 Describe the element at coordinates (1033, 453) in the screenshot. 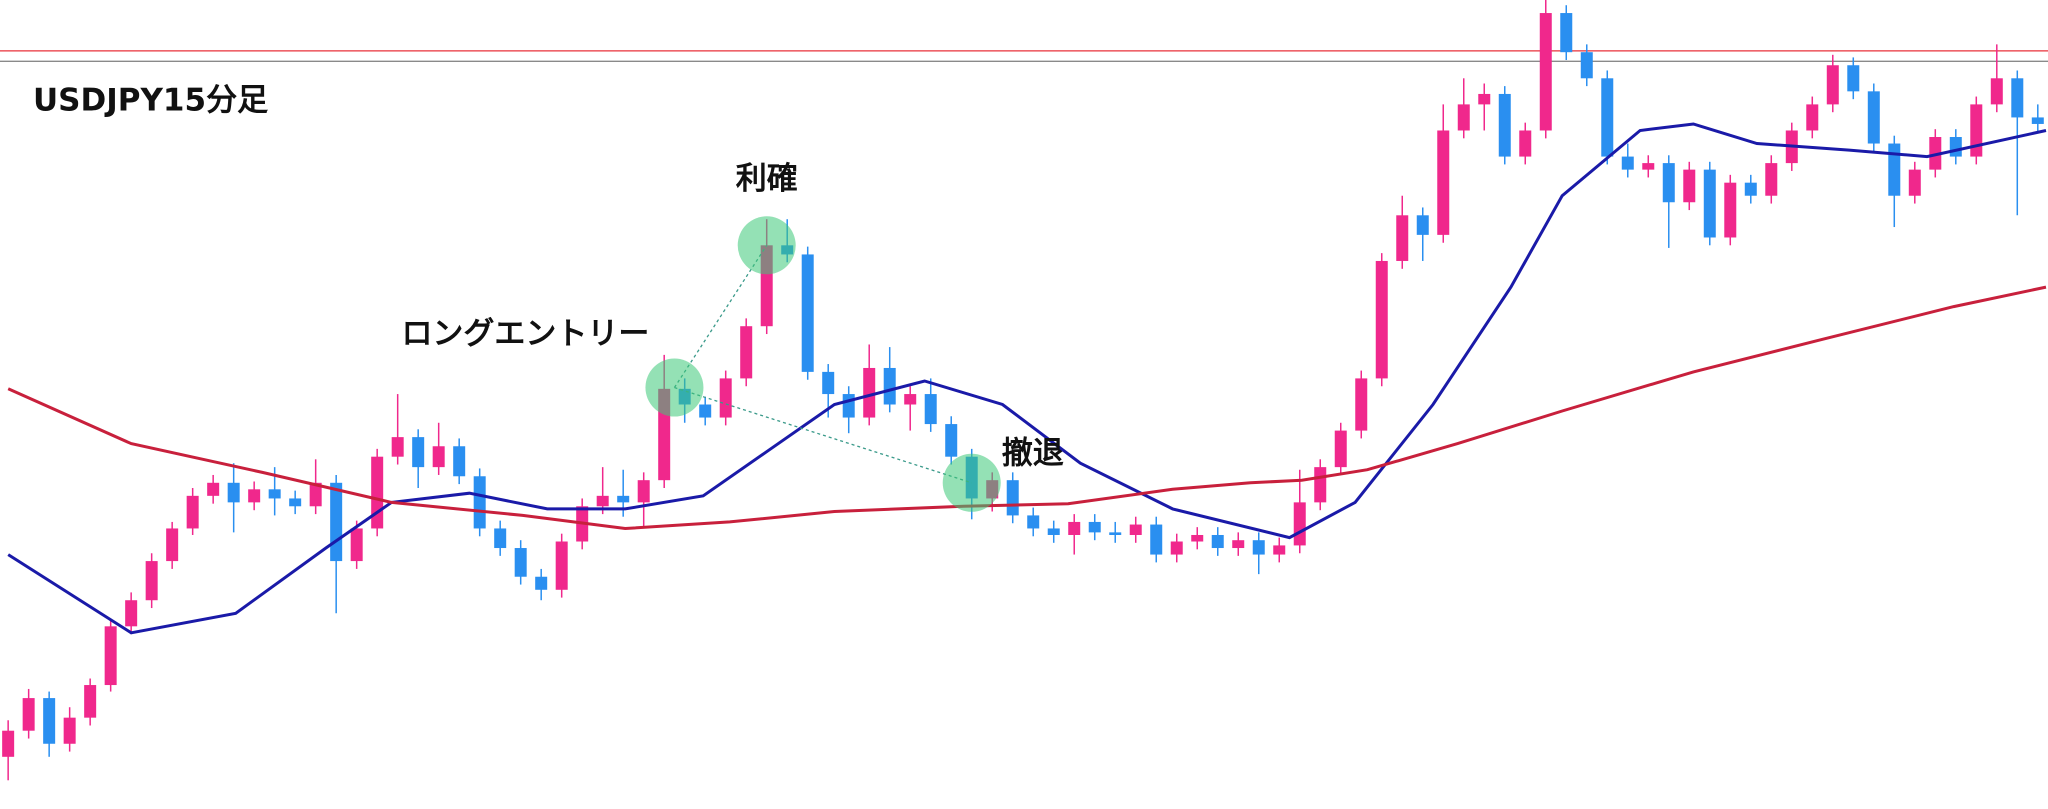

I see `annotation: 撤退` at that location.